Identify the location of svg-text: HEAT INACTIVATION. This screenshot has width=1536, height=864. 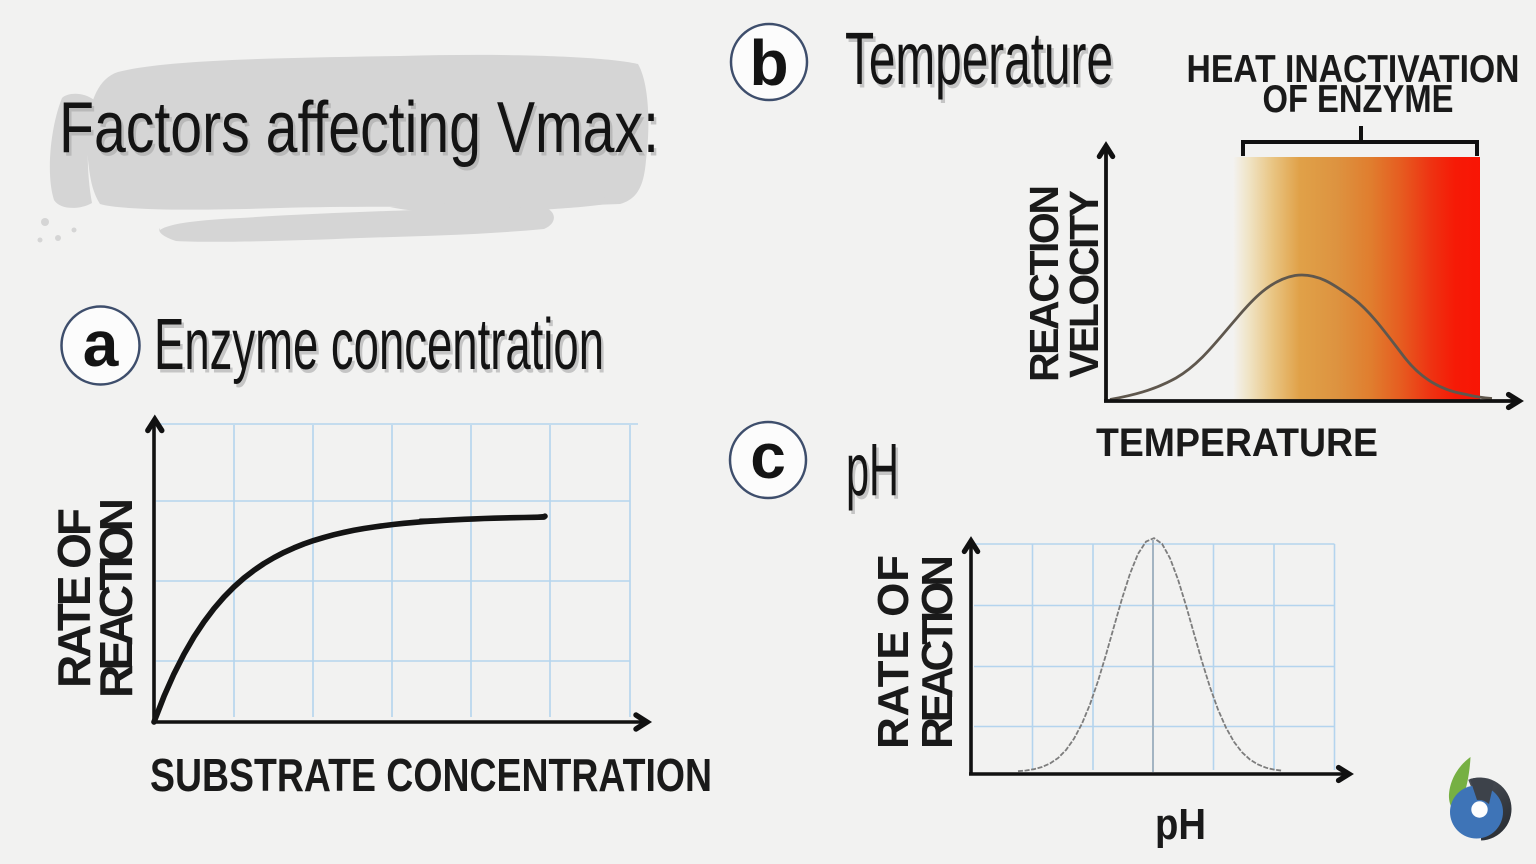
(1353, 69).